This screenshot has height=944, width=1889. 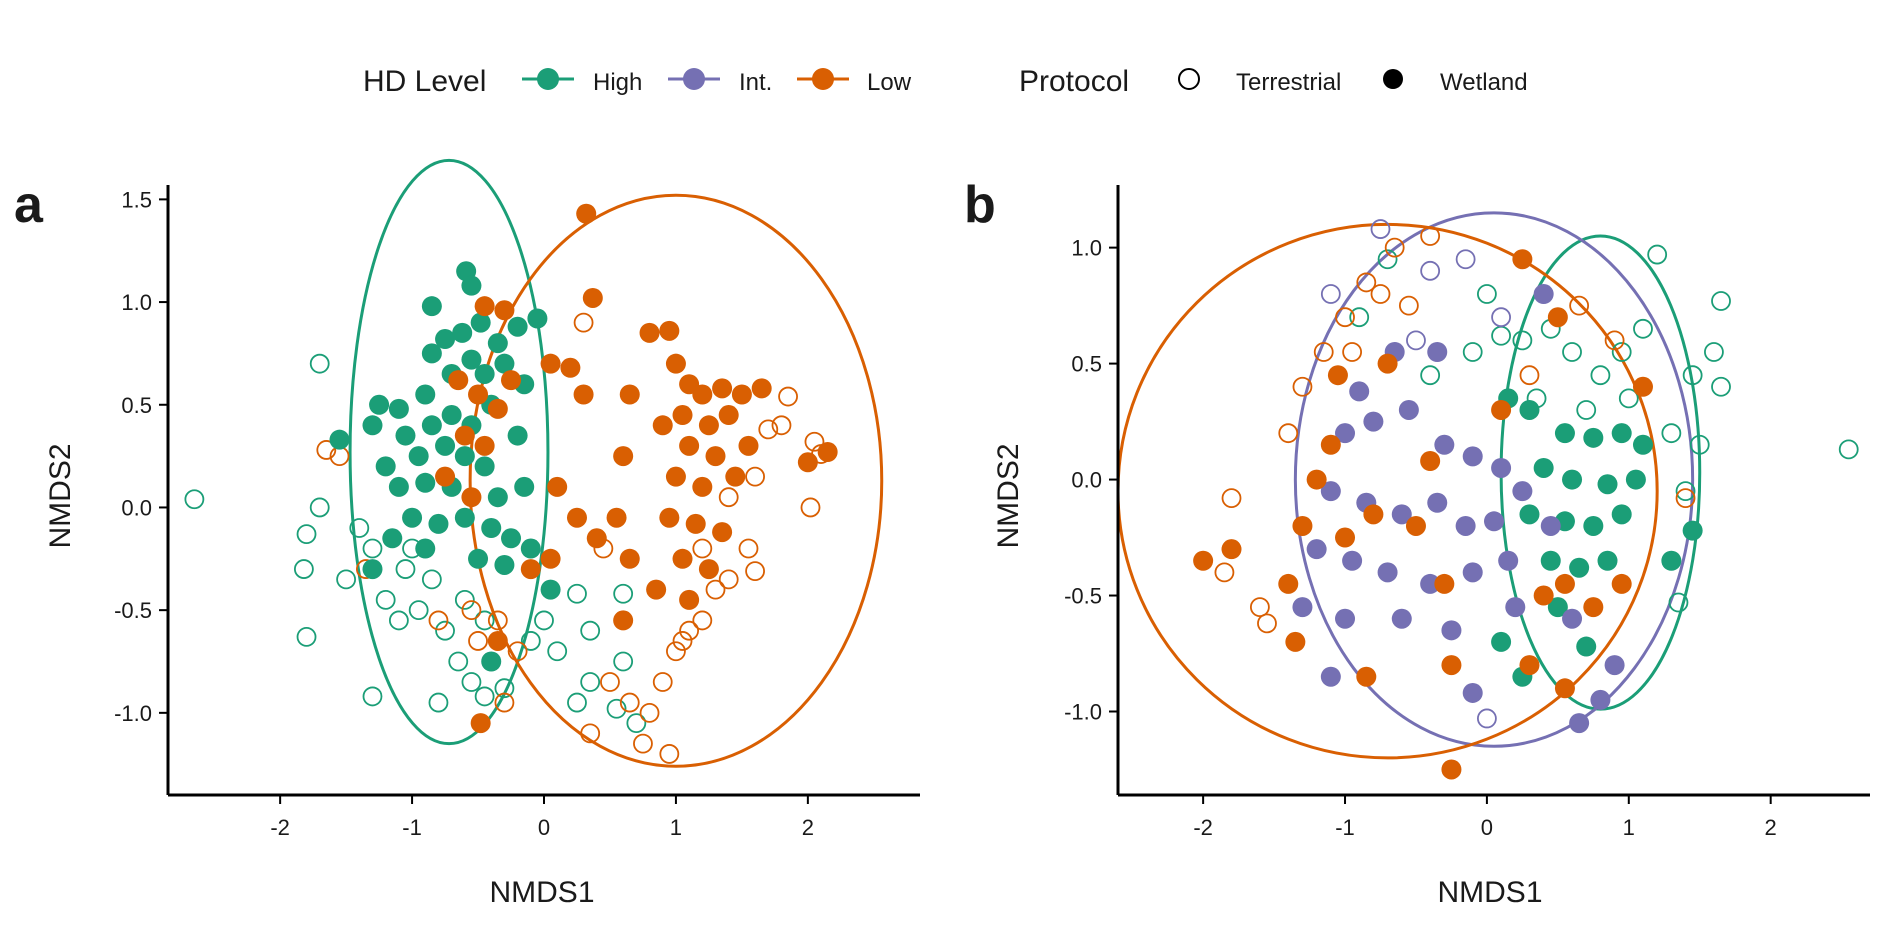 What do you see at coordinates (980, 205) in the screenshot?
I see `panel-b-letter: b` at bounding box center [980, 205].